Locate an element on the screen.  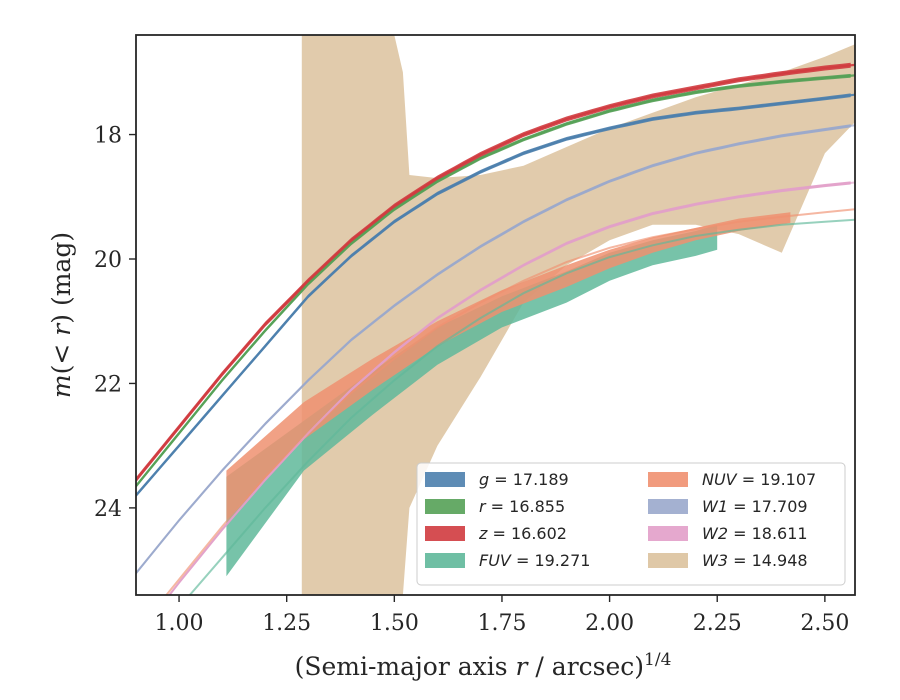
legend-swatch-FUV is located at coordinates (445, 560).